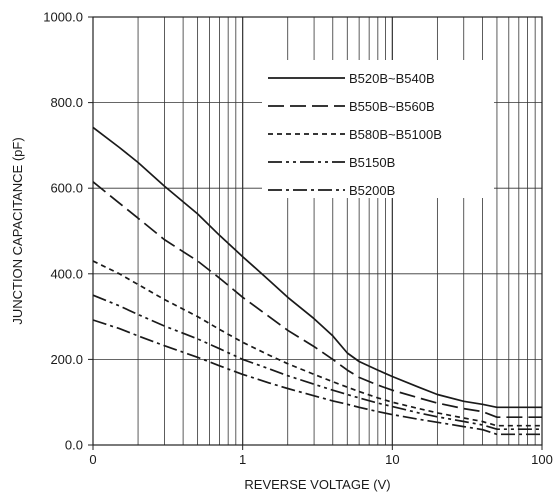  I want to click on y-tick-label: 1000.0, so click(63, 17).